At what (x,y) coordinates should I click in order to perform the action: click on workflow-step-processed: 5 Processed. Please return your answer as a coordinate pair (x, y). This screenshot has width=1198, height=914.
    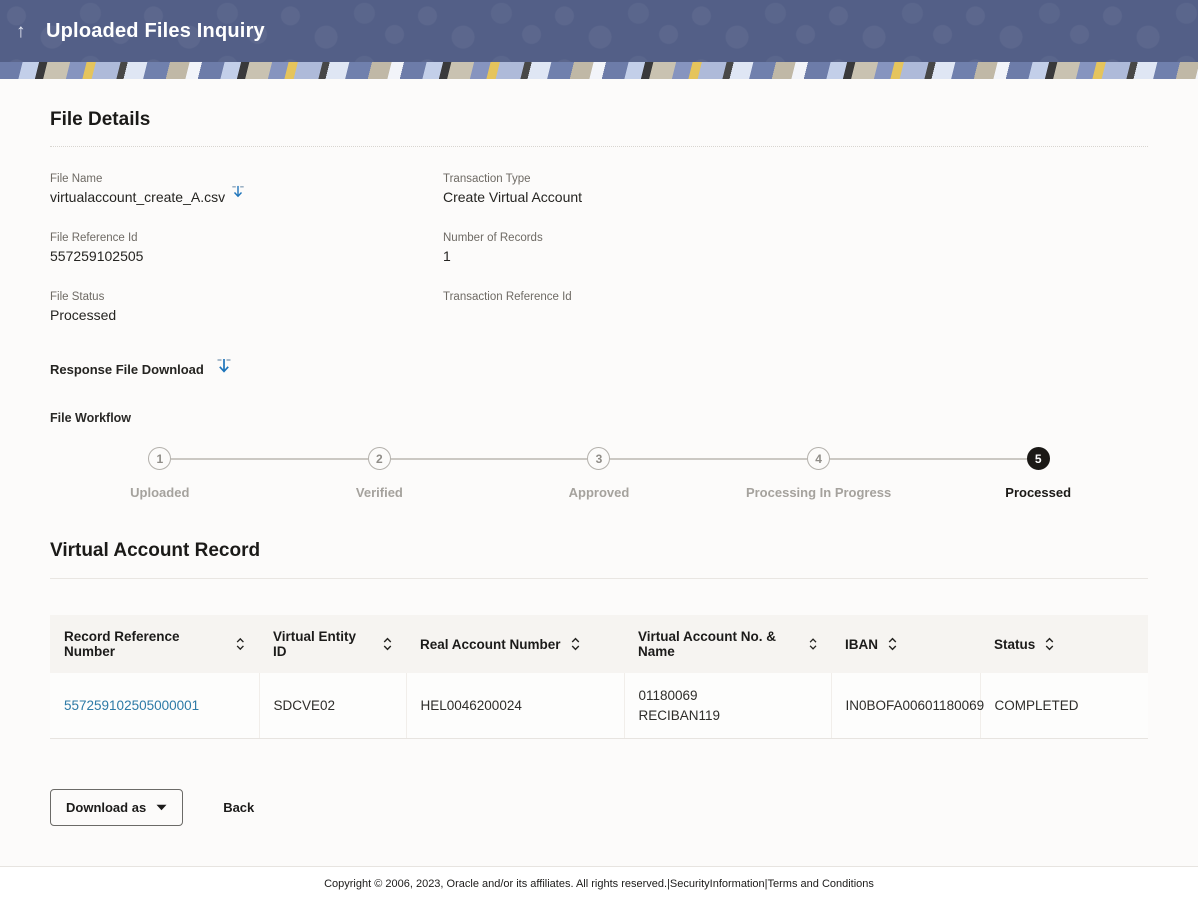
    Looking at the image, I should click on (1038, 473).